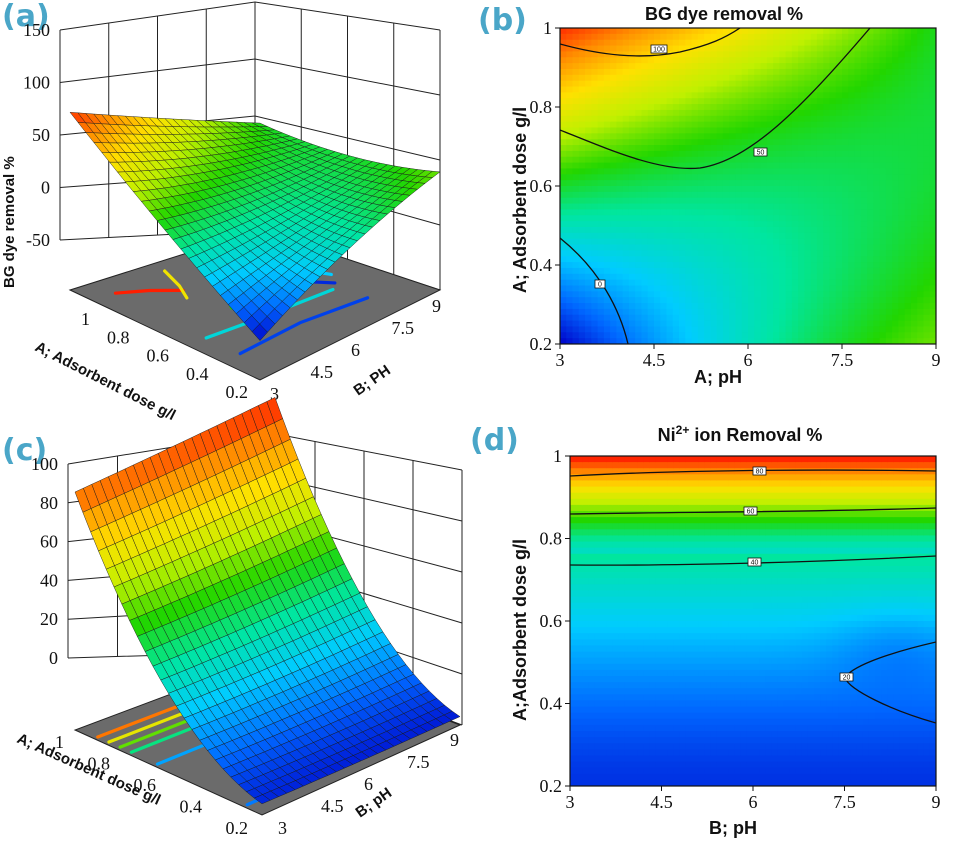  What do you see at coordinates (541, 107) in the screenshot?
I see `y-tick-label: 0.8` at bounding box center [541, 107].